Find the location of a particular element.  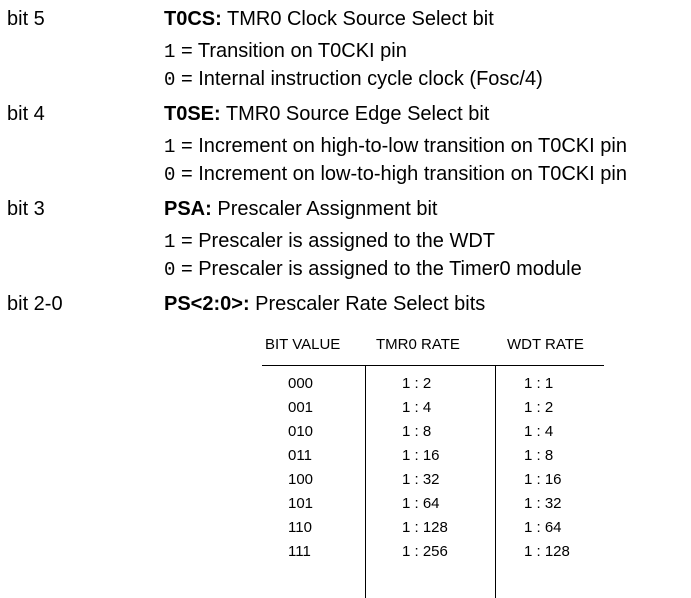

header-divider is located at coordinates (433, 365).